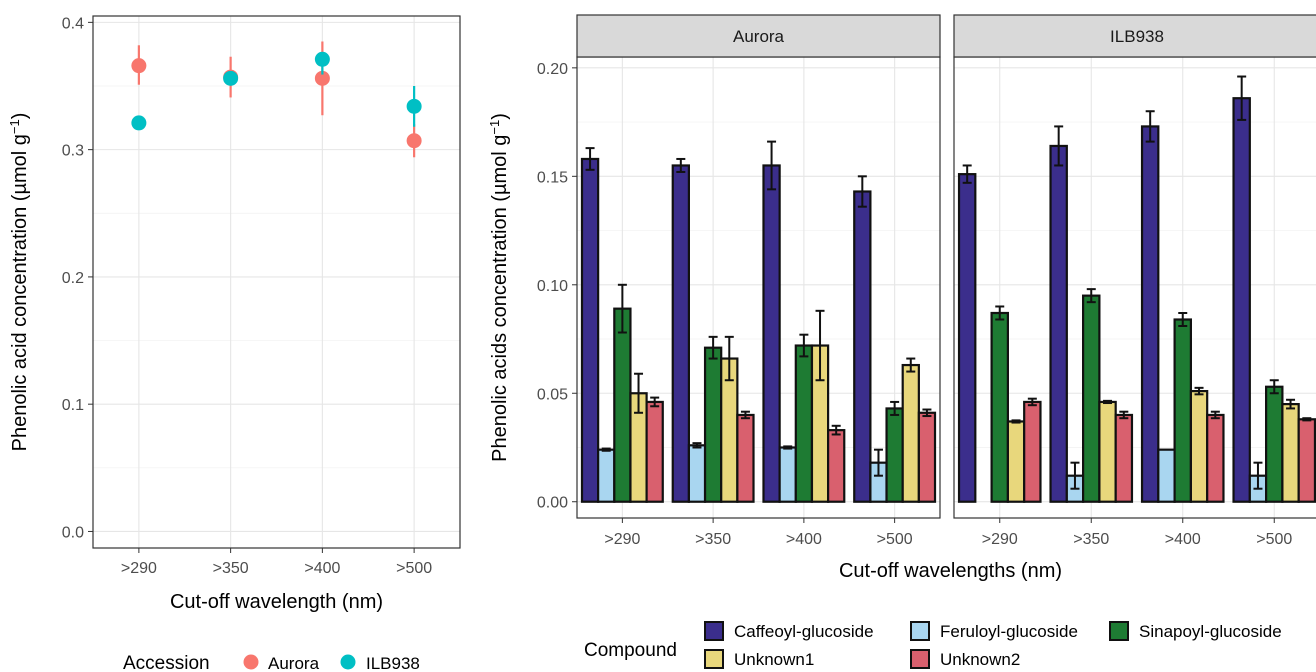  Describe the element at coordinates (73, 532) in the screenshot. I see `panel-a-y-tick-label: 0.0` at that location.